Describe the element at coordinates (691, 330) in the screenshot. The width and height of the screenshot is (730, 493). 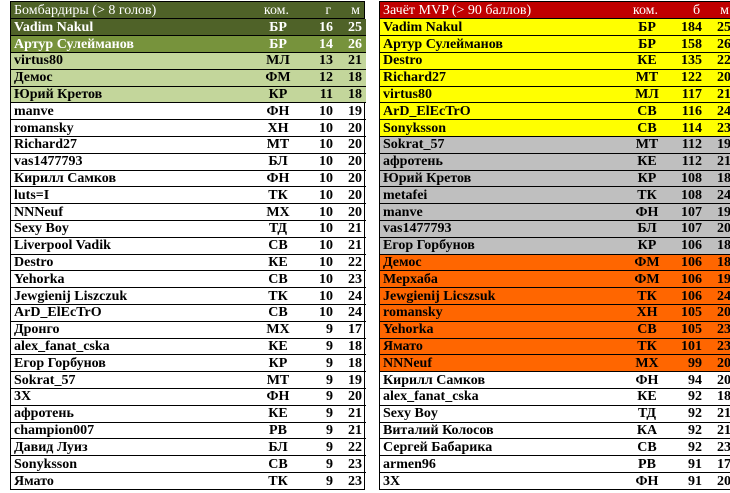
I see `points-value: 105` at that location.